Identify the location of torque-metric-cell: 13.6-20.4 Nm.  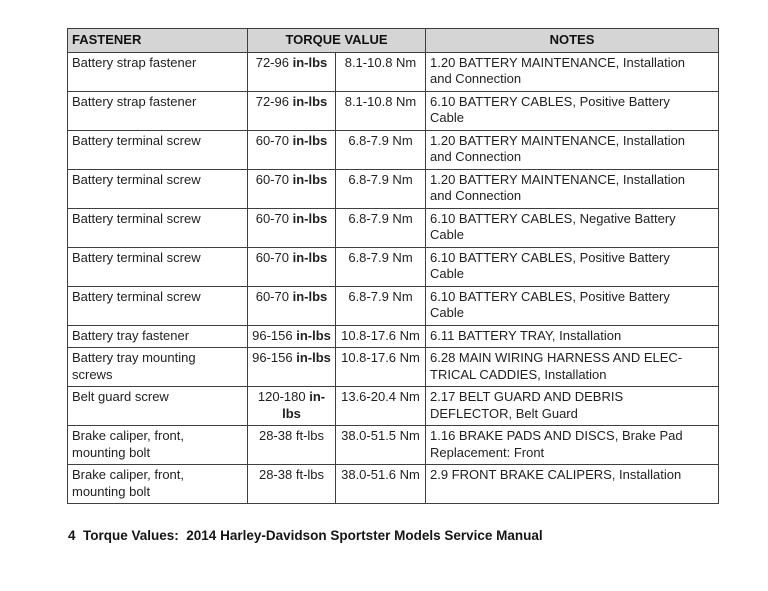
(380, 406).